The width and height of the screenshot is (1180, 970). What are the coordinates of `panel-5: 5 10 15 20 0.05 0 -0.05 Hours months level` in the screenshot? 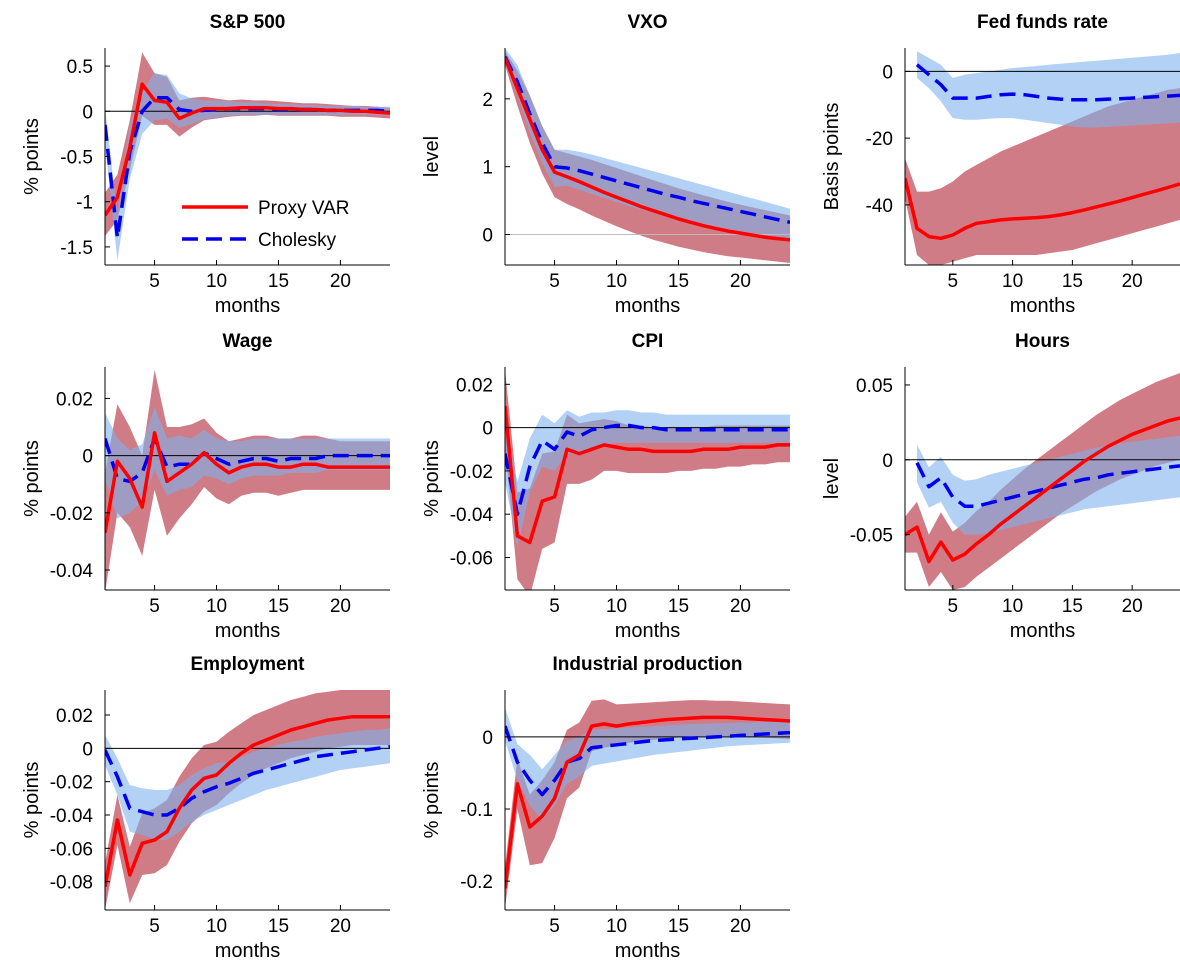 It's located at (1000, 486).